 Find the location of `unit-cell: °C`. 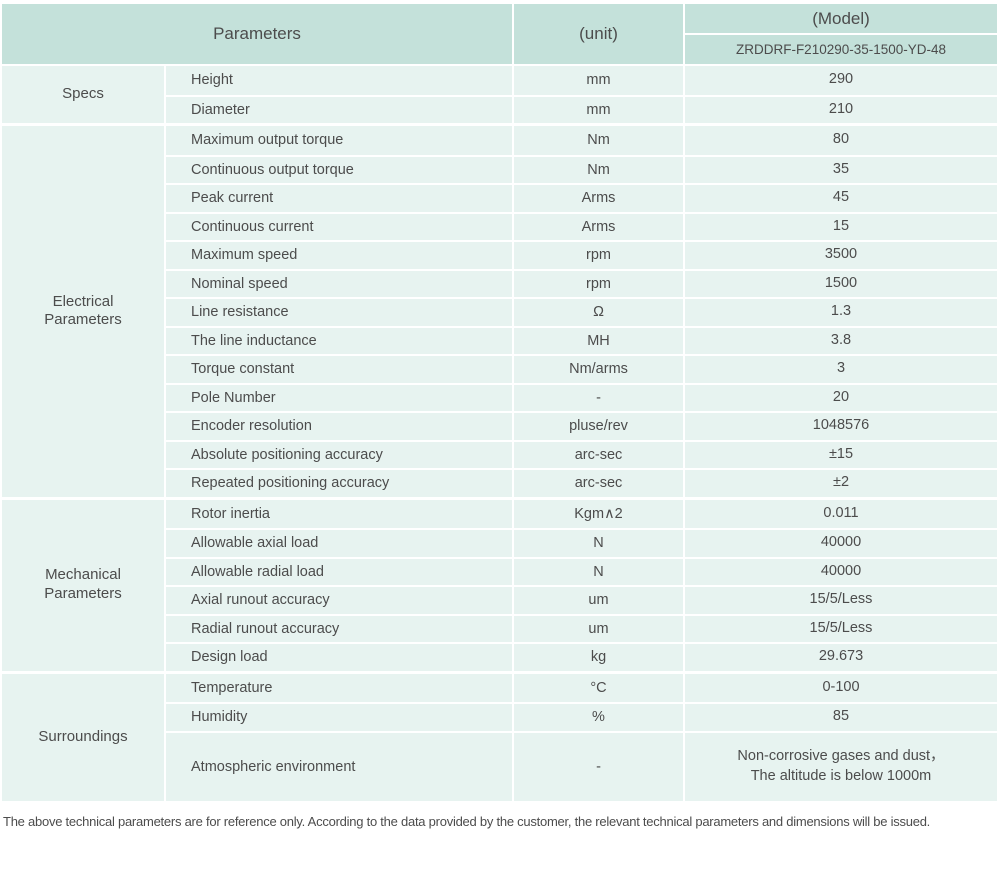

unit-cell: °C is located at coordinates (599, 687).